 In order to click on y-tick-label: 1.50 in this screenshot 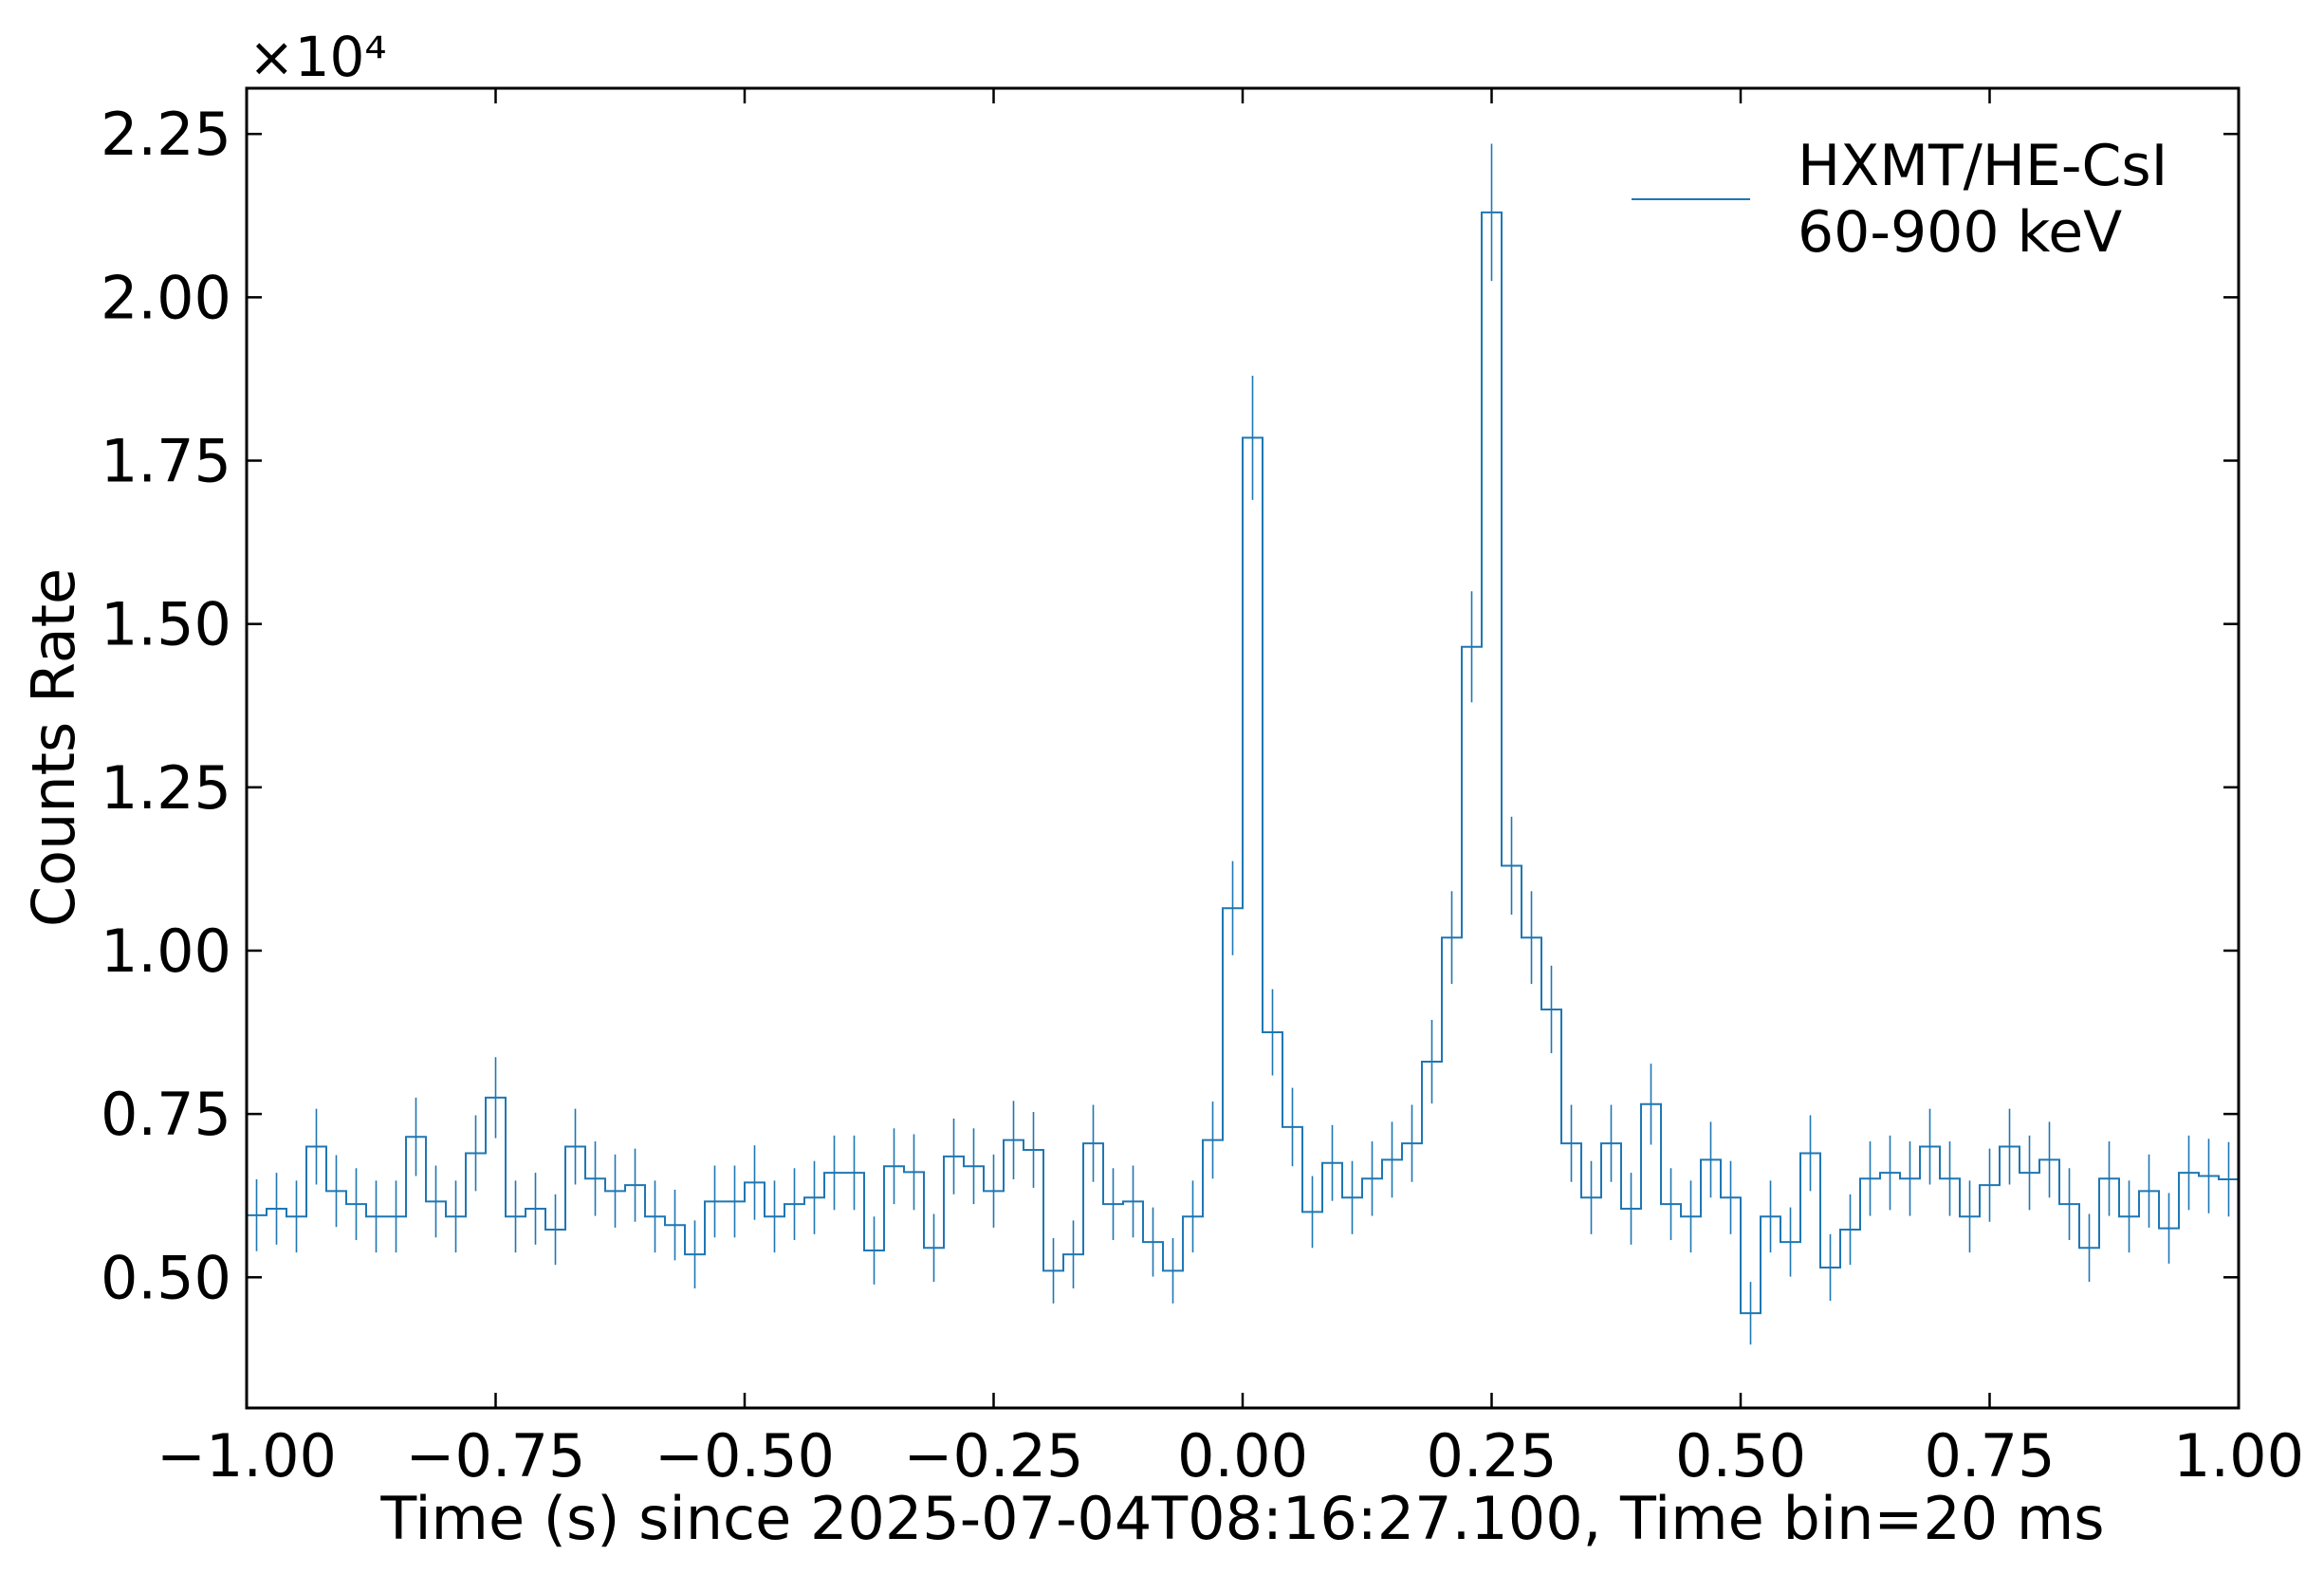, I will do `click(166, 624)`.